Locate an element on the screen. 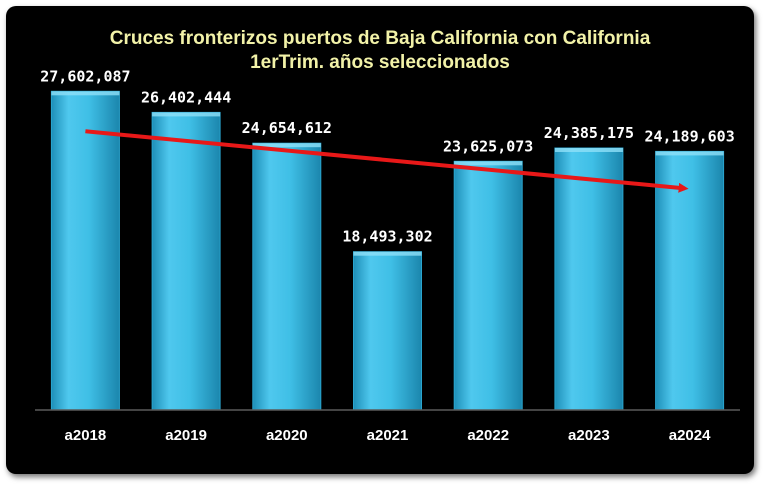 This screenshot has height=485, width=766. bar-a2019 is located at coordinates (186, 261).